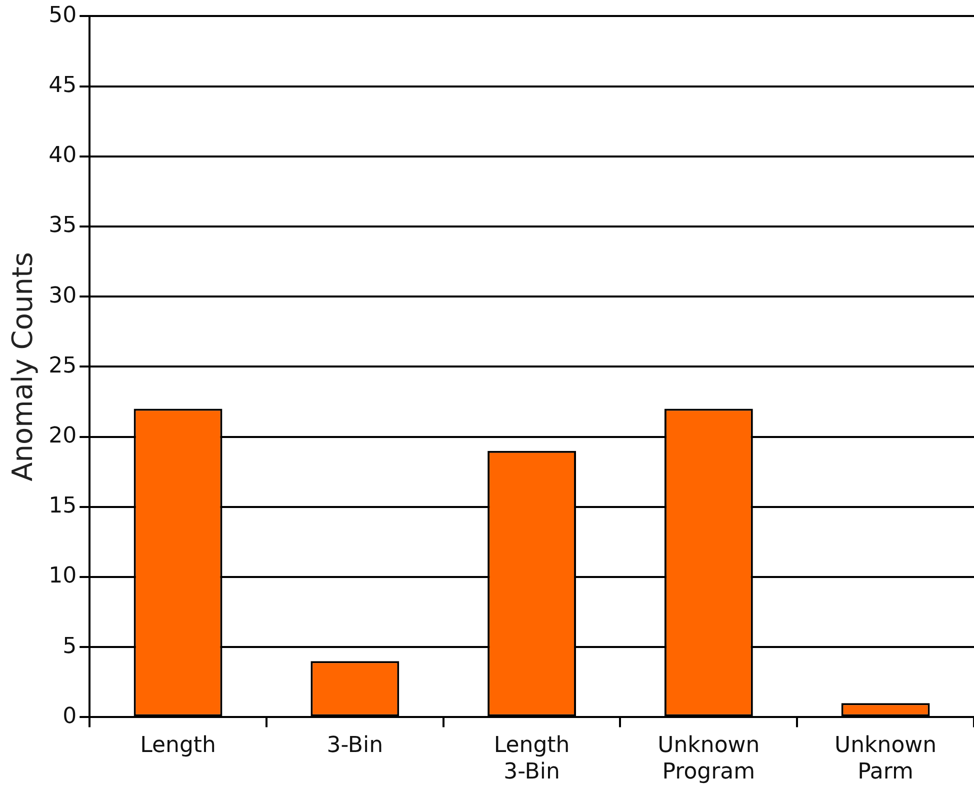  Describe the element at coordinates (532, 759) in the screenshot. I see `x-tick-label: Length 3-Bin` at that location.